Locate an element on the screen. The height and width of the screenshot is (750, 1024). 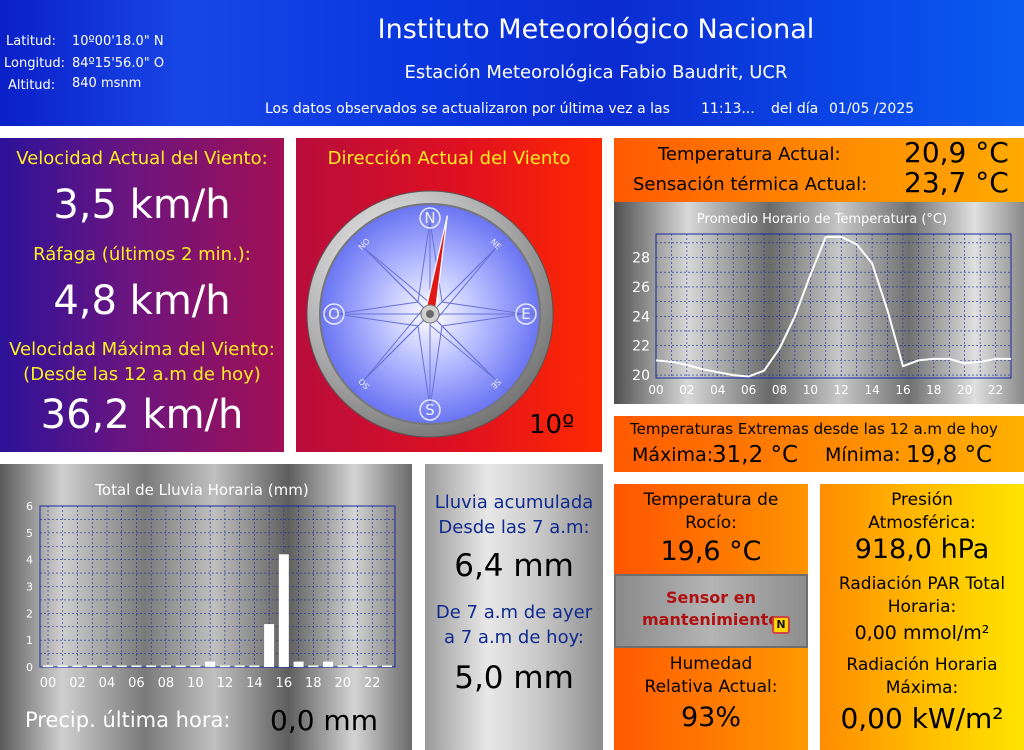
temperature-chart-y-tick: 28 is located at coordinates (641, 259).